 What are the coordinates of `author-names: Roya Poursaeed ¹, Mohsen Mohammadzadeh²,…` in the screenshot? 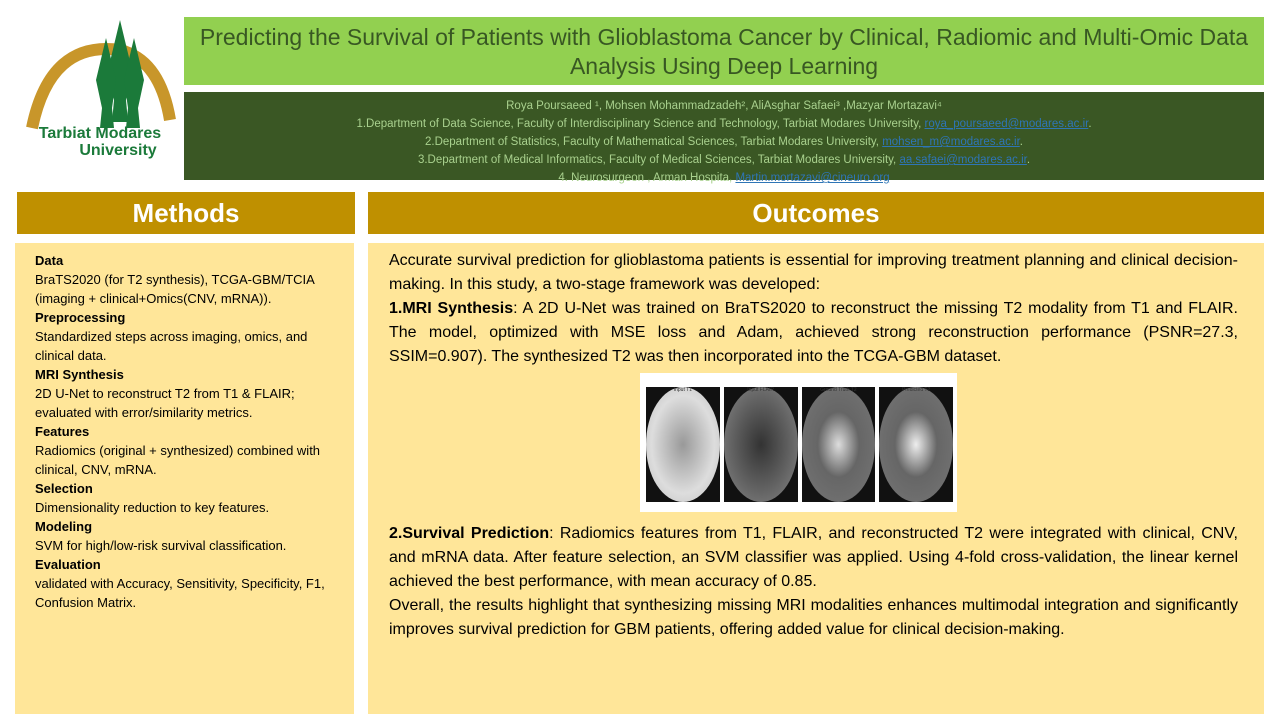 It's located at (724, 106).